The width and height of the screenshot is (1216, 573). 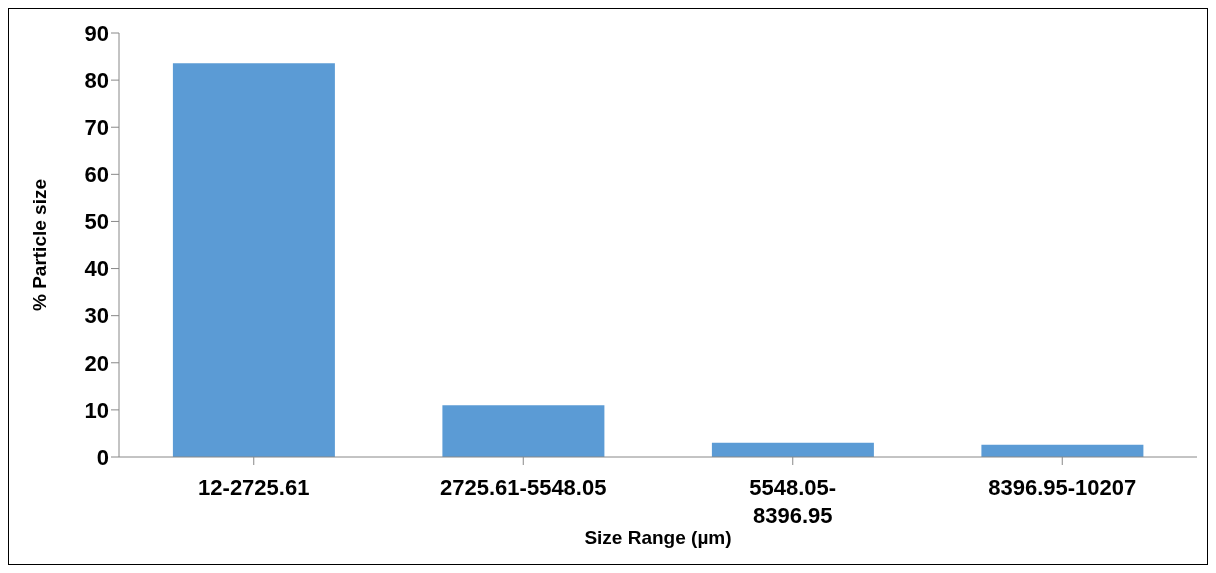 What do you see at coordinates (96, 269) in the screenshot?
I see `y-tick-label: 40` at bounding box center [96, 269].